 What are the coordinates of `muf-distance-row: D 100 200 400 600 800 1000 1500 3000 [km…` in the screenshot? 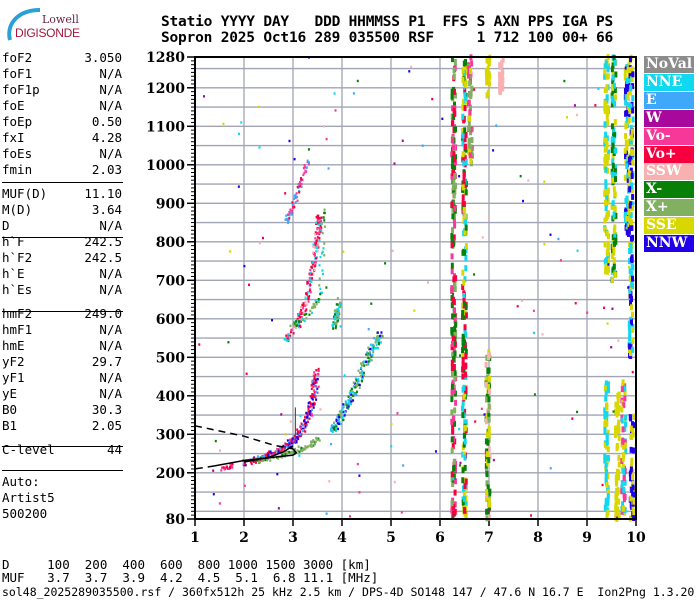 It's located at (186, 564).